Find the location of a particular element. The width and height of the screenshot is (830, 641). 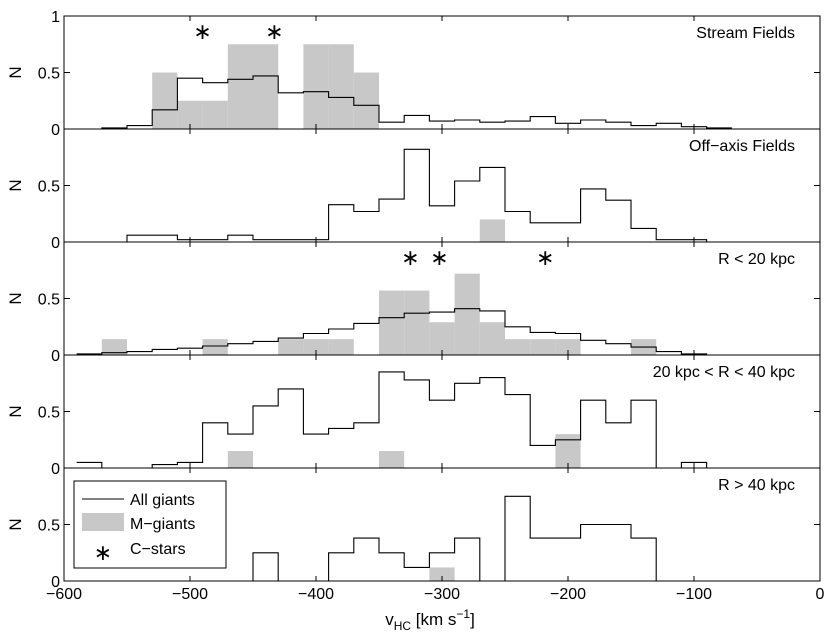

x-tick-label: −500 is located at coordinates (190, 594).